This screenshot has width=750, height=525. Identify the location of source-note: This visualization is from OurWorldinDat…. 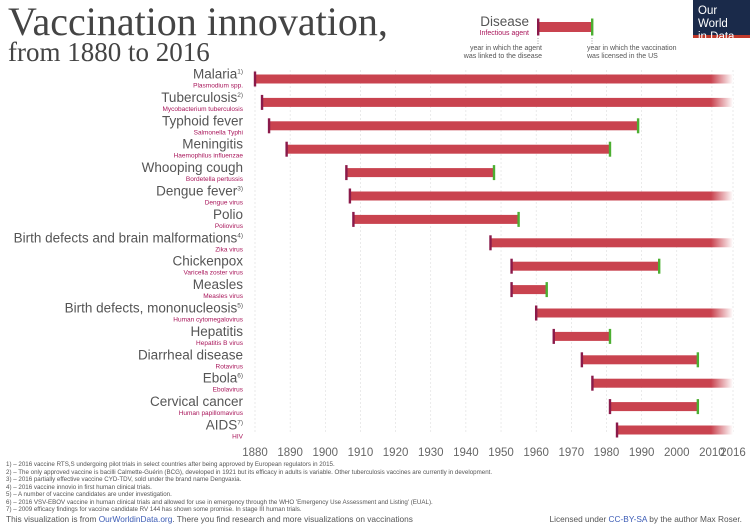
(209, 519).